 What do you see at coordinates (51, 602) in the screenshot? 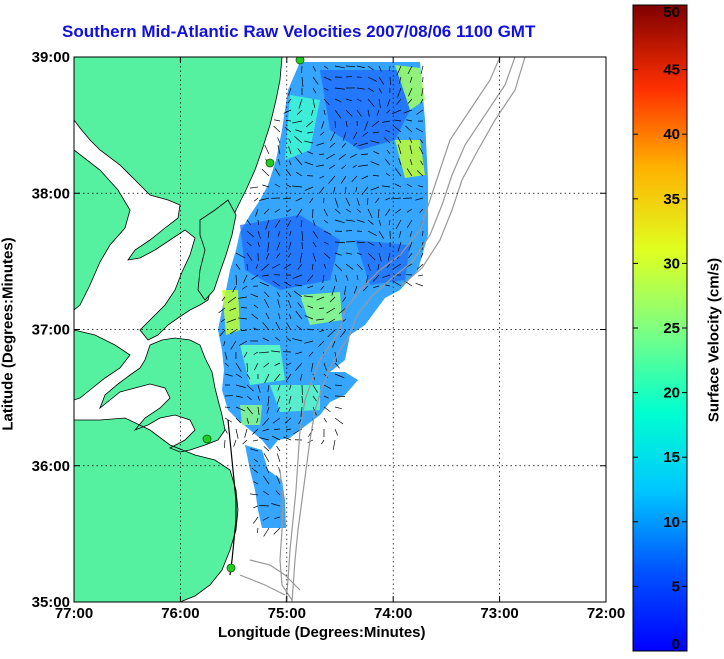
I see `y-tick-label: 35:00` at bounding box center [51, 602].